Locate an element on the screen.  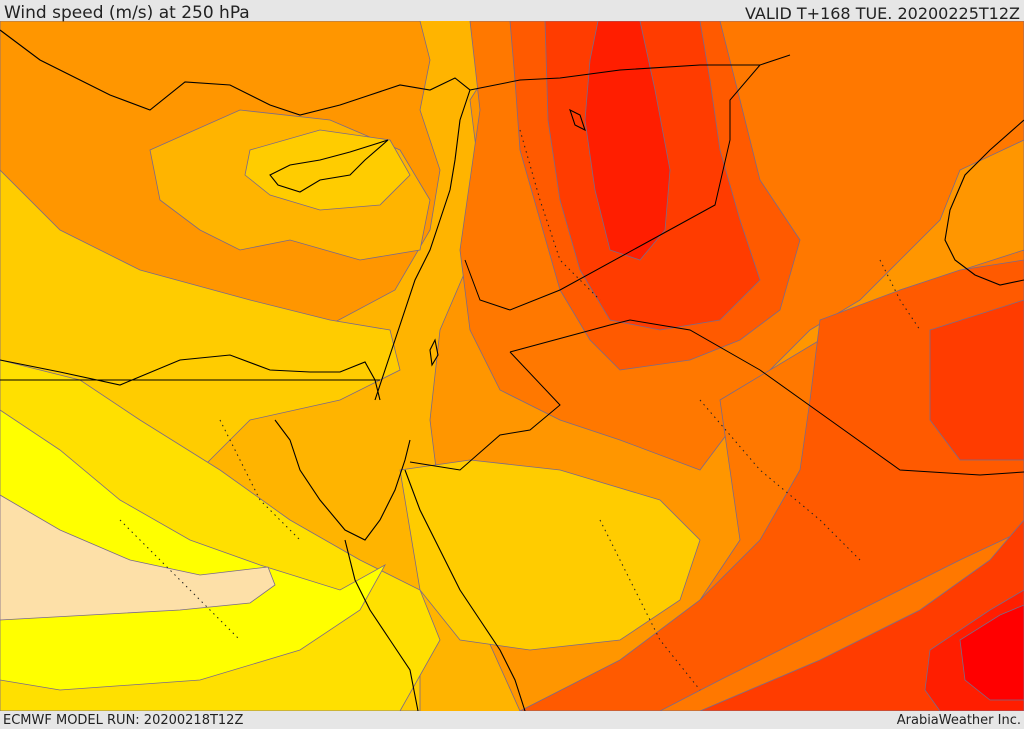
coastline-redsea-east is located at coordinates (465, 590).